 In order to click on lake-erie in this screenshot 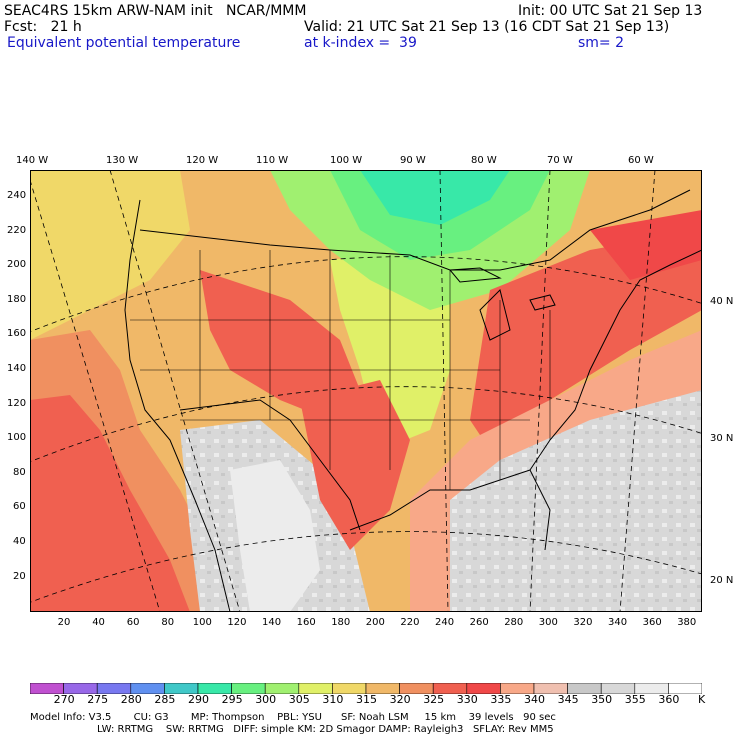, I will do `click(542, 302)`.